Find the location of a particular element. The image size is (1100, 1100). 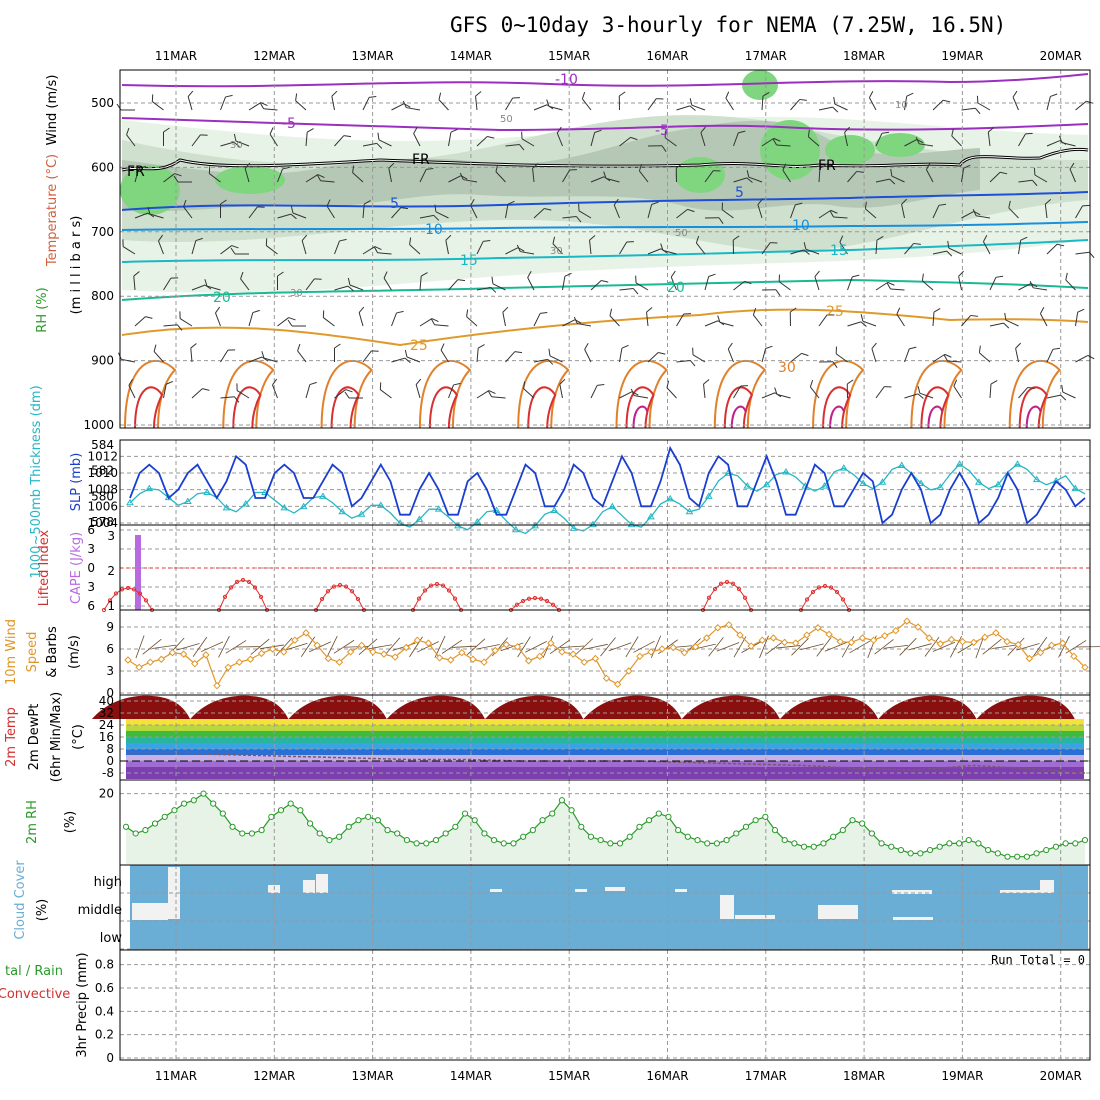

rh-line is located at coordinates (605, 825).